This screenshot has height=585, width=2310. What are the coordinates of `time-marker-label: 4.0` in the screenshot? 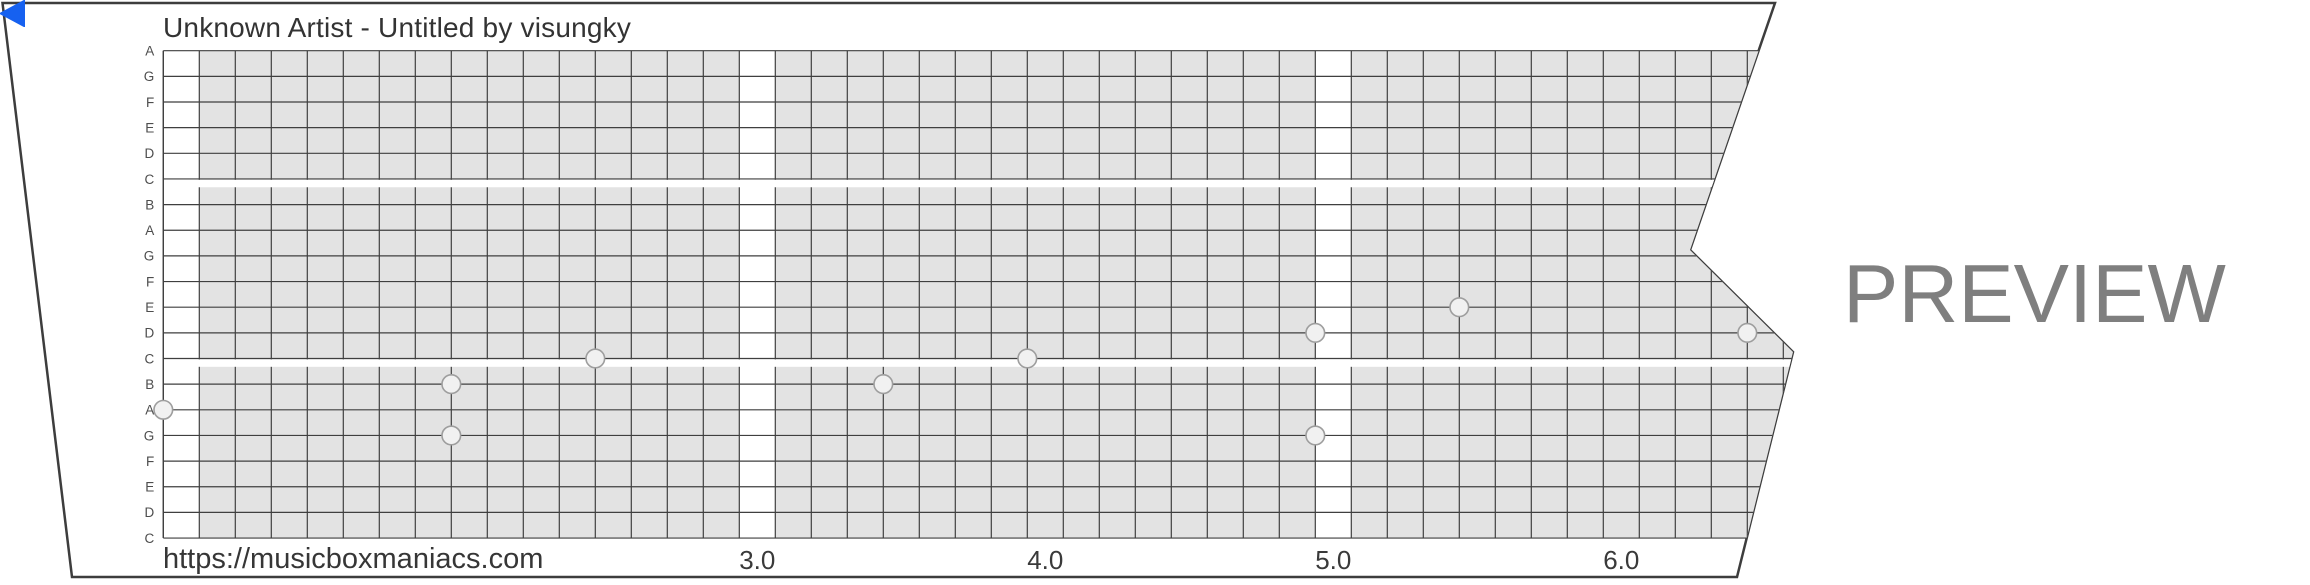 It's located at (1045, 560).